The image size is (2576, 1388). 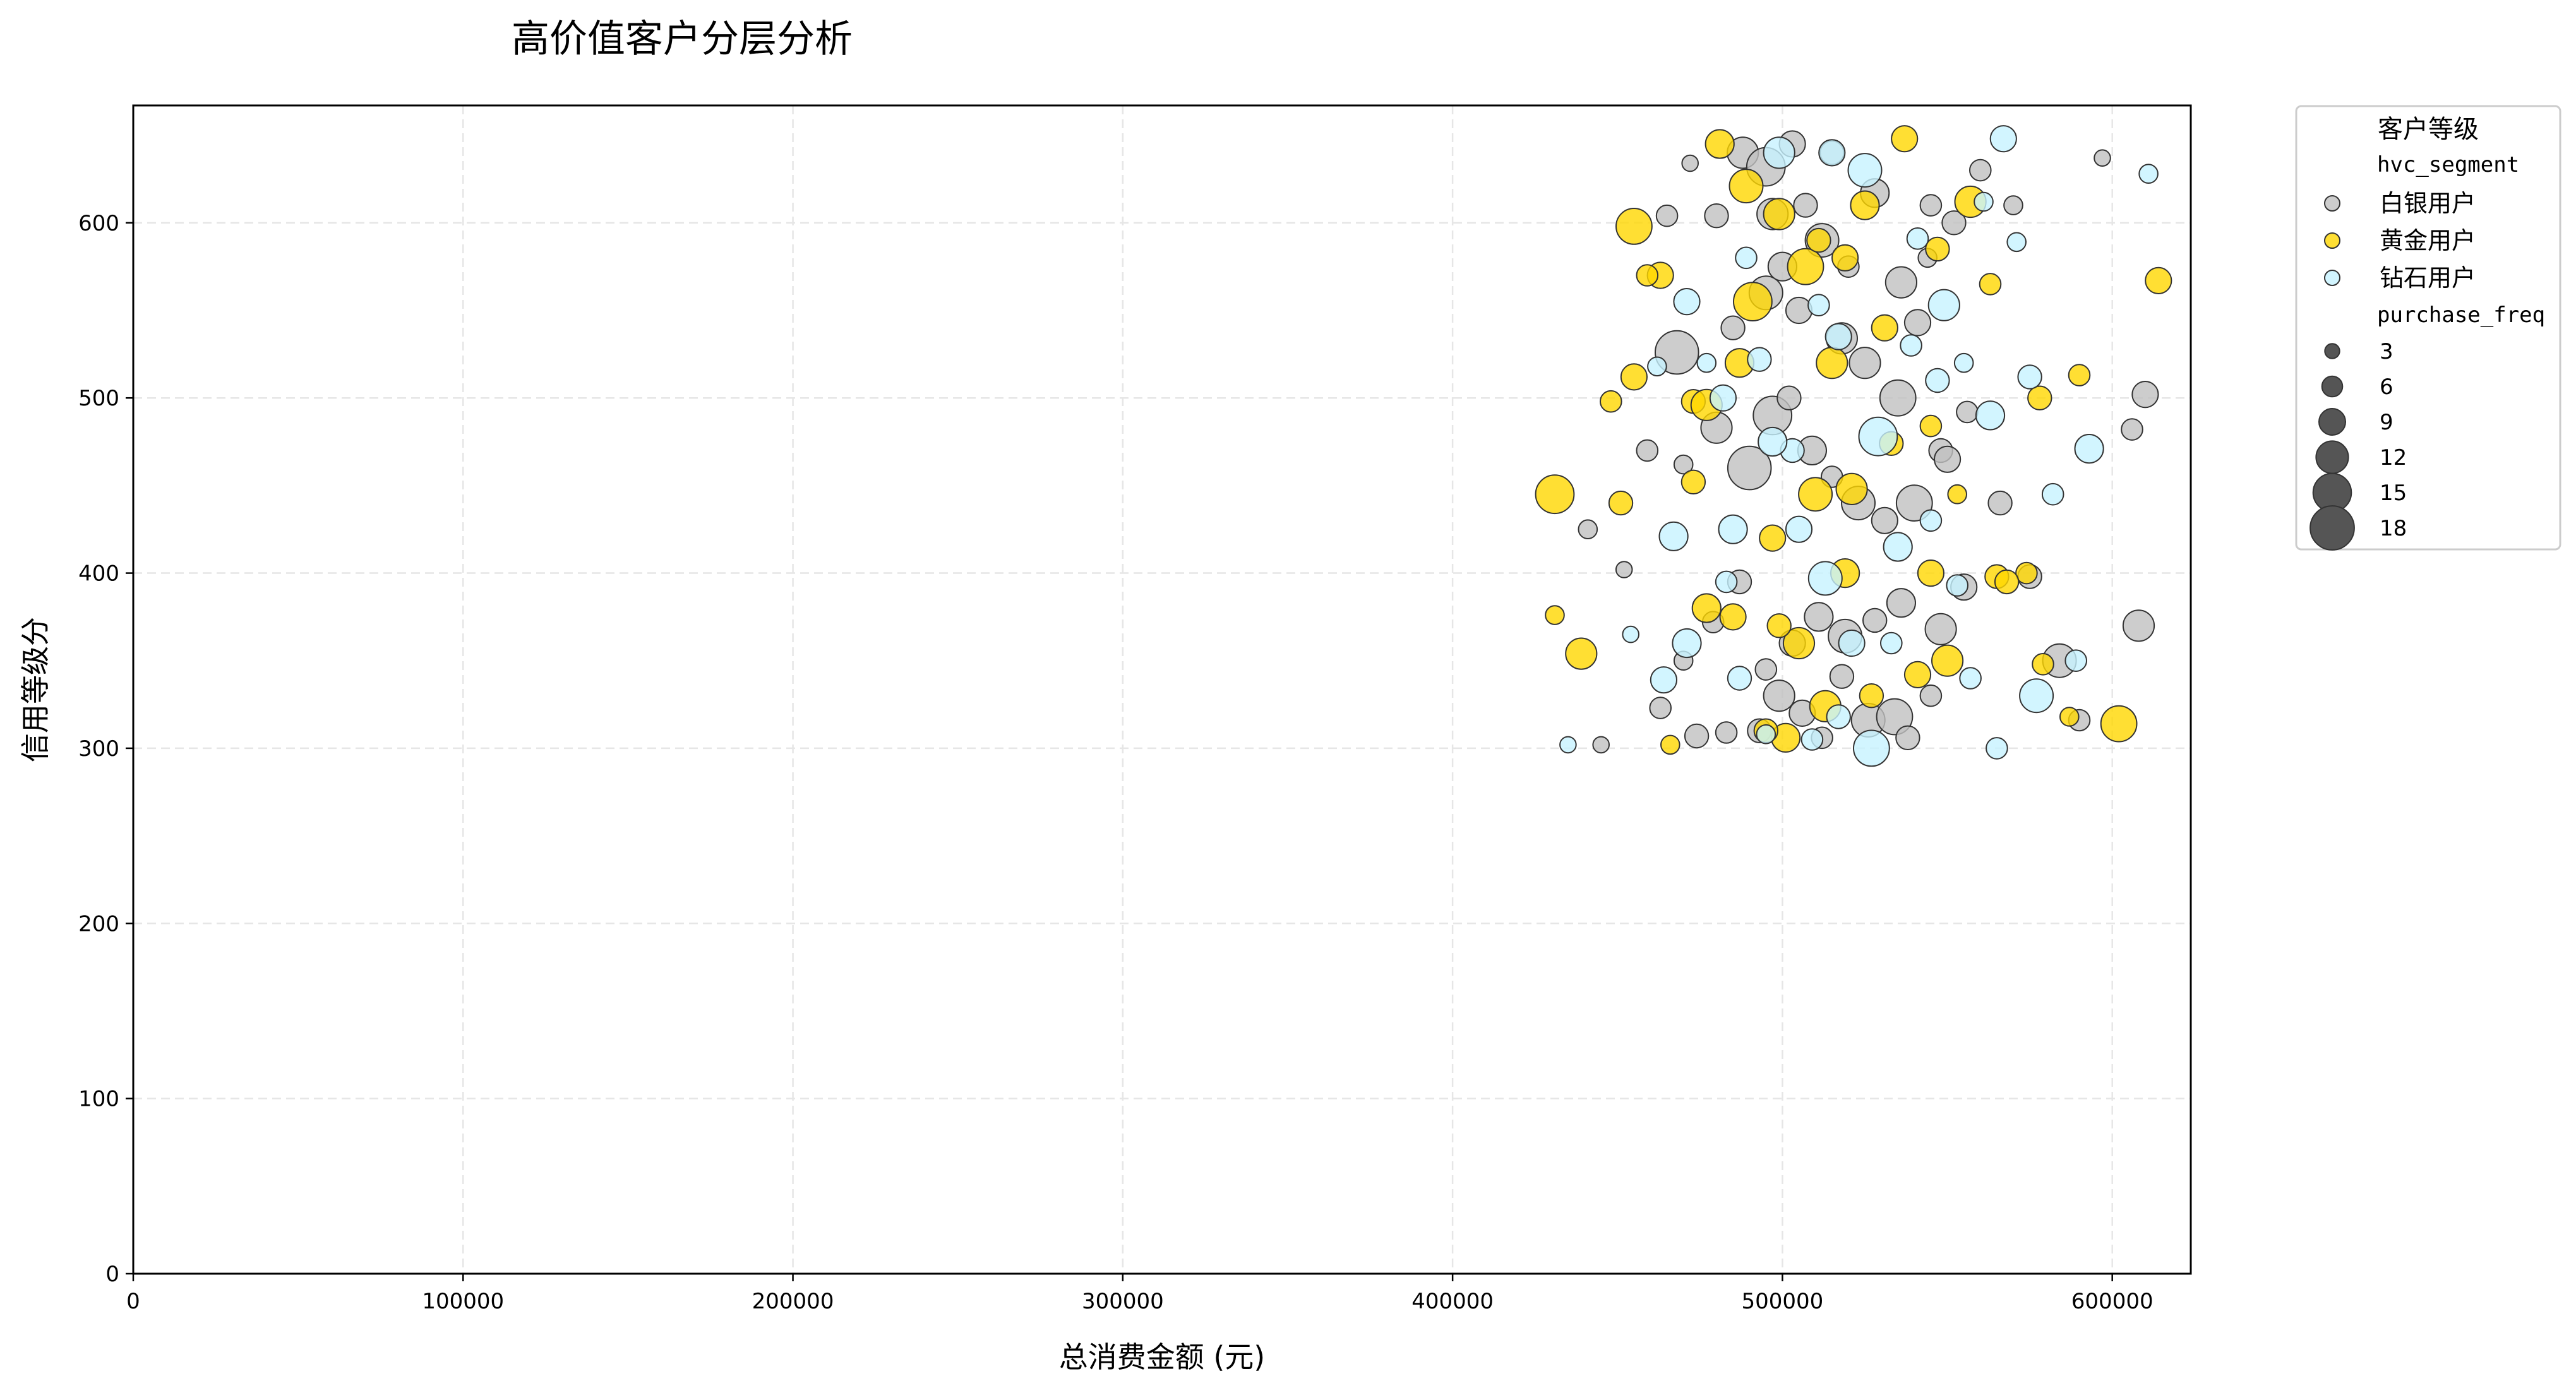 I want to click on y-tick-label: 400, so click(x=98, y=574).